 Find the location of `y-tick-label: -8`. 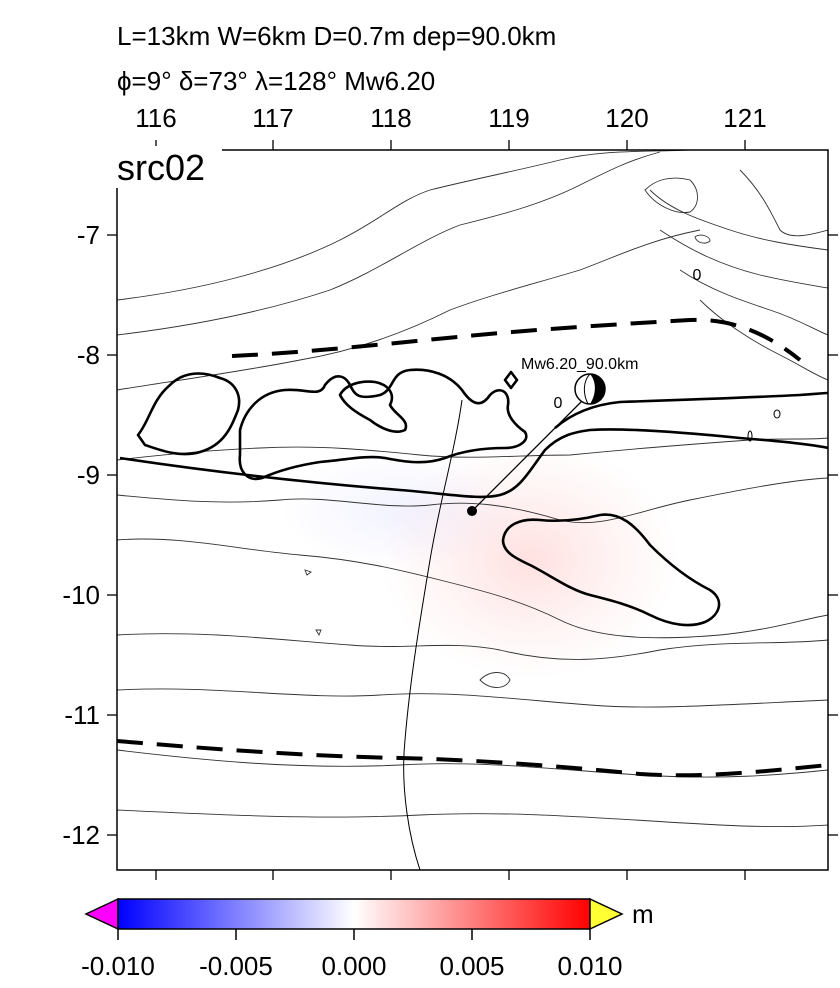

y-tick-label: -8 is located at coordinates (88, 355).